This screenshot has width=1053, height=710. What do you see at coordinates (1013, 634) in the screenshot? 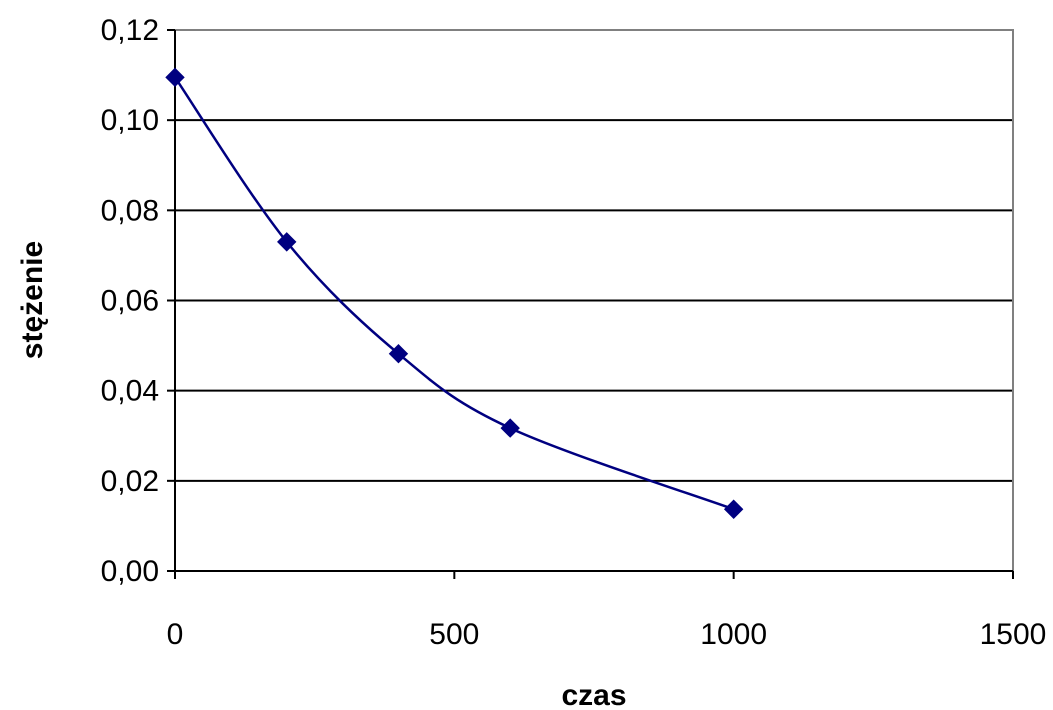
I see `x-tick-label: 1500` at bounding box center [1013, 634].